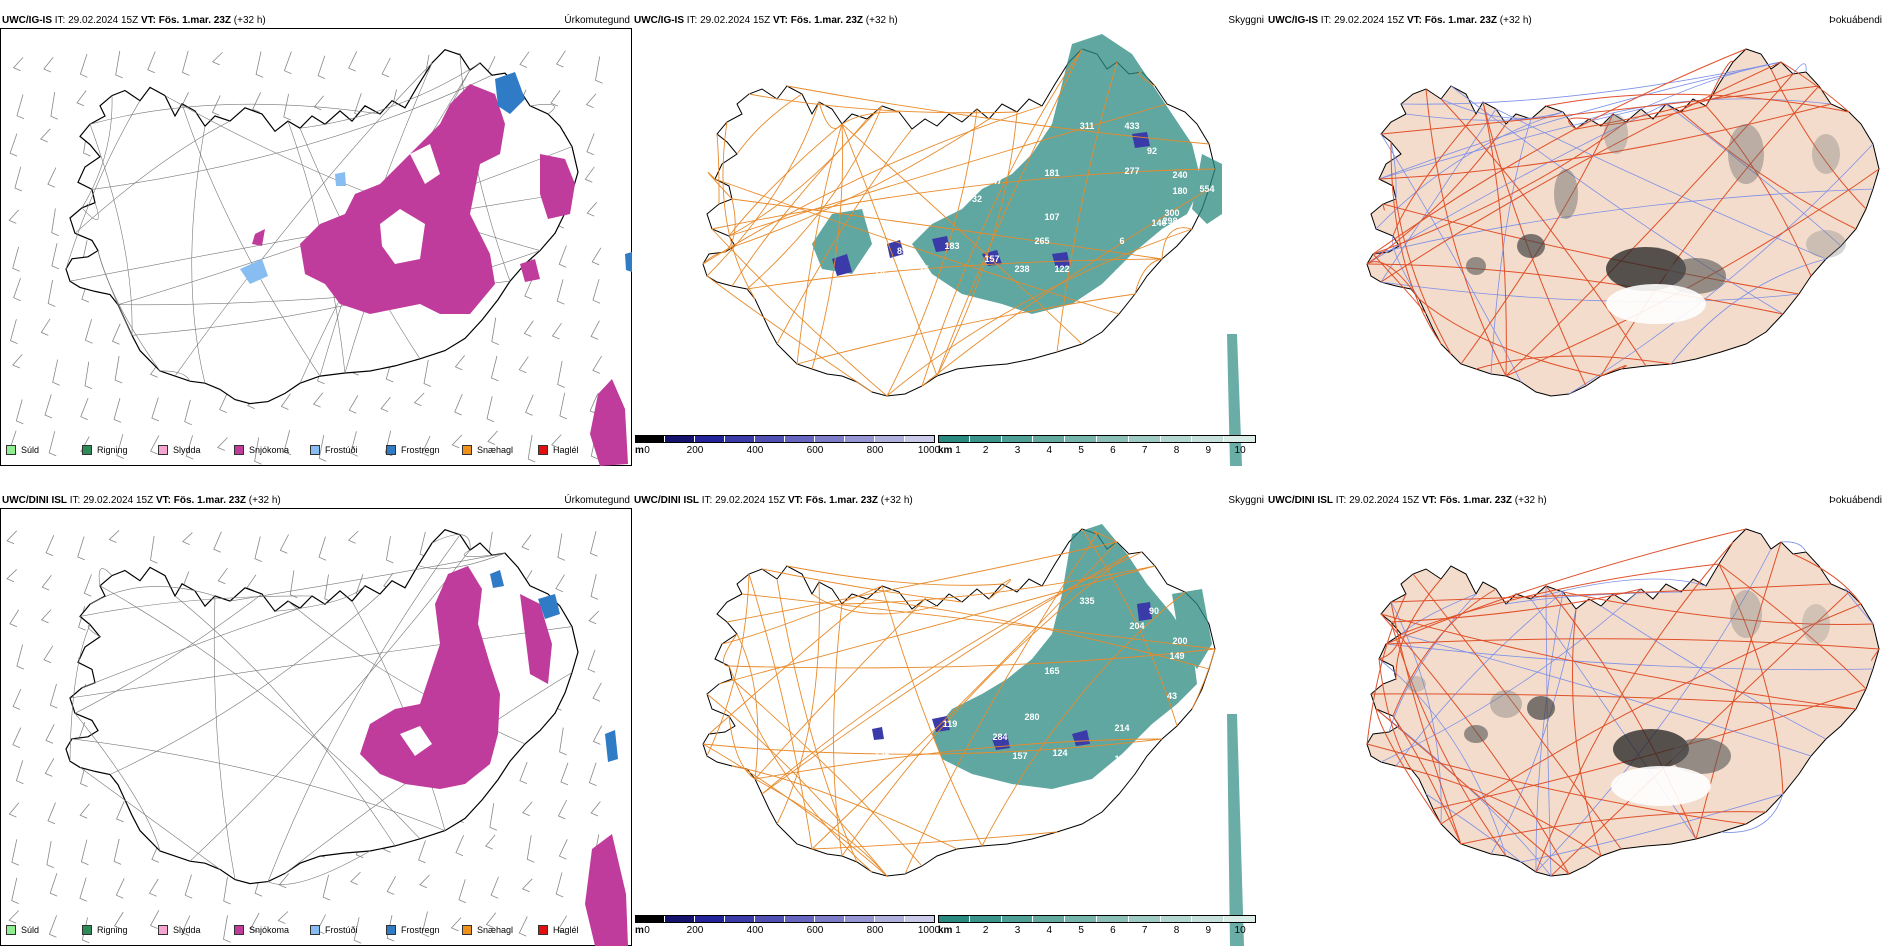  What do you see at coordinates (1051, 173) in the screenshot?
I see `cloud-base-label: 181` at bounding box center [1051, 173].